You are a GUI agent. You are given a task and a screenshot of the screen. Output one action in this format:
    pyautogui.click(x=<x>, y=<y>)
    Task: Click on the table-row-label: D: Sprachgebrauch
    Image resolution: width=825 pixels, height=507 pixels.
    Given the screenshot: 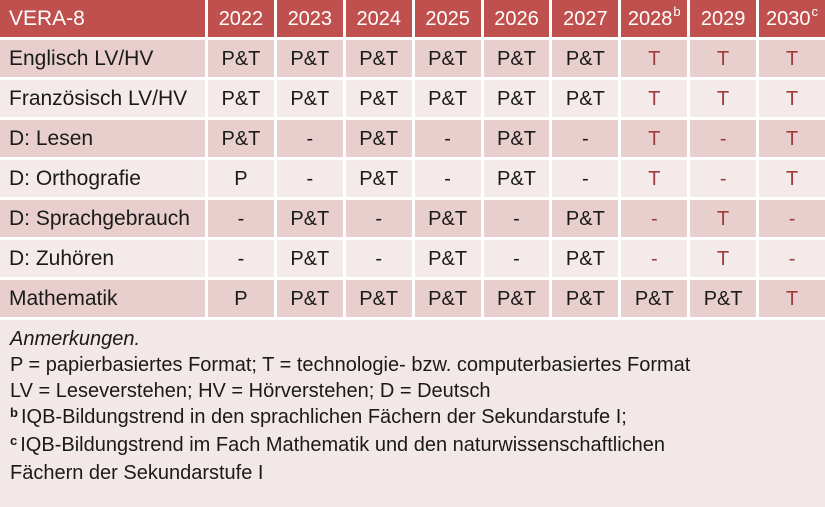 What is the action you would take?
    pyautogui.click(x=102, y=218)
    